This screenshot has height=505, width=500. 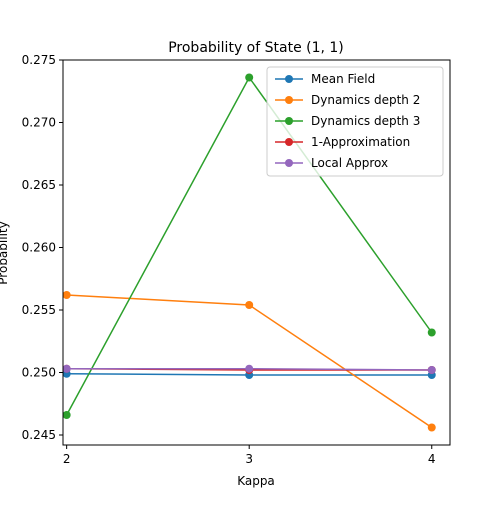 I want to click on x-tick-label-2: 4, so click(x=432, y=459).